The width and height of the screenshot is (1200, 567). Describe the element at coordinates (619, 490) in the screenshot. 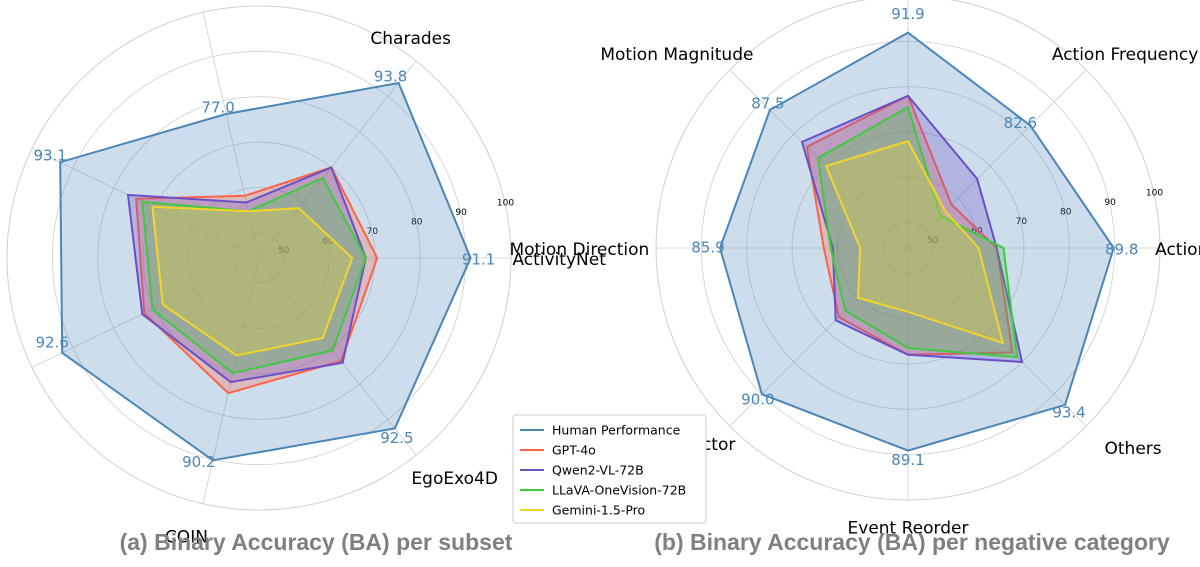

I see `legend-entry-3: LLaVA-OneVision-72B` at that location.